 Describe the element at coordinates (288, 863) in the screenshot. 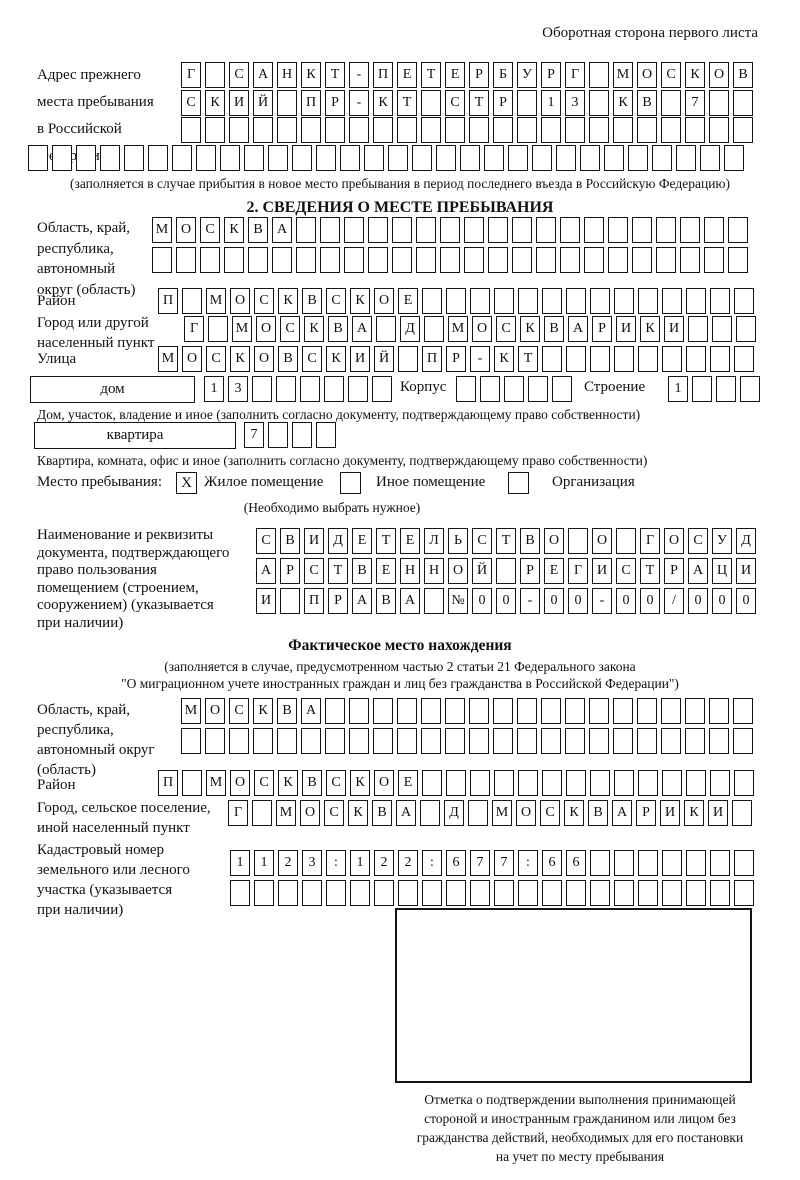

I see `char-box: 2` at that location.